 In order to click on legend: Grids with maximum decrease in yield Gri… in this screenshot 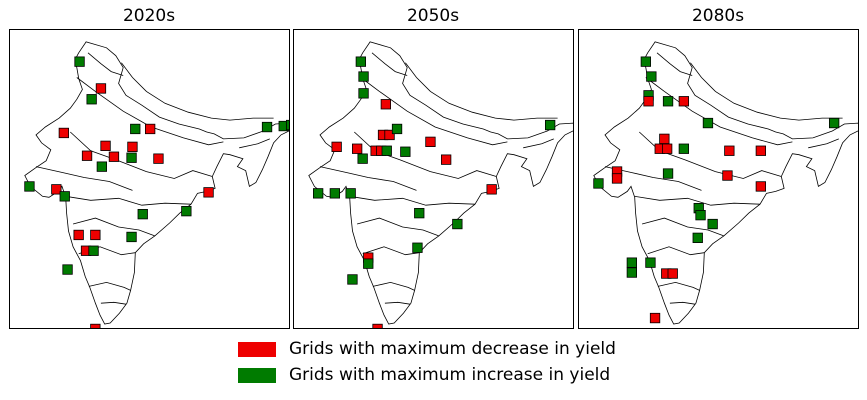, I will do `click(427, 362)`.